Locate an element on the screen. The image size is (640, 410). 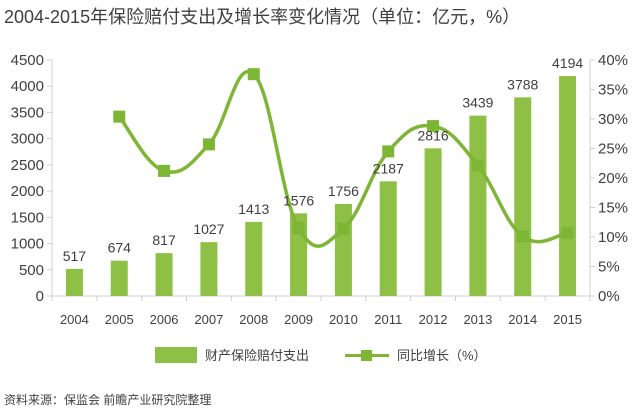
x-tick-label: 2004 is located at coordinates (74, 319).